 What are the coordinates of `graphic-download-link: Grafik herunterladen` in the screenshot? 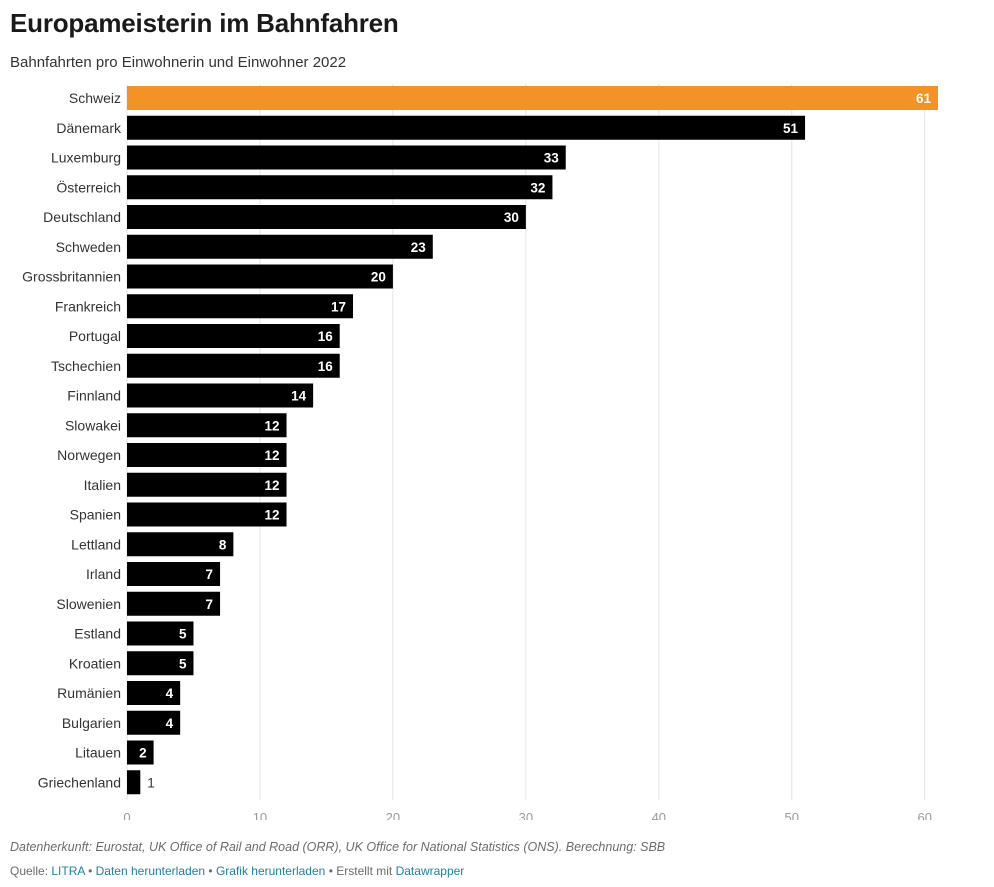 It's located at (270, 871).